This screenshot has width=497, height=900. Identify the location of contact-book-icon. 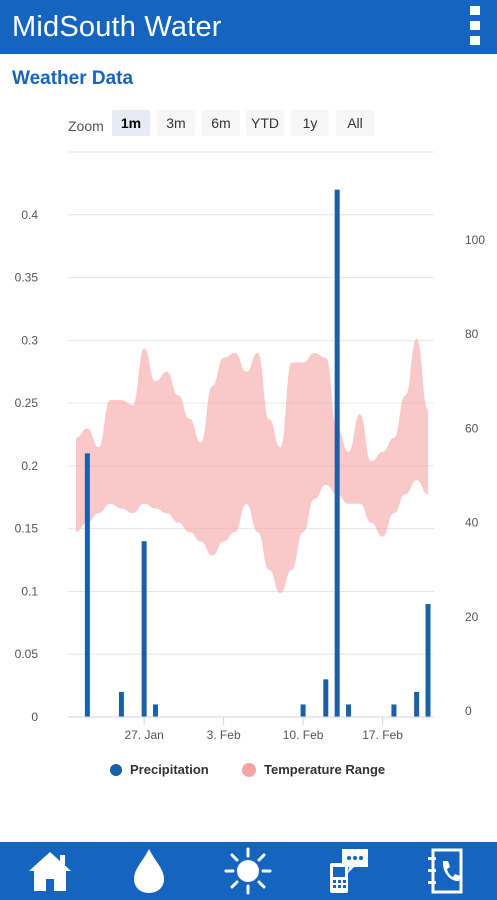
(445, 871).